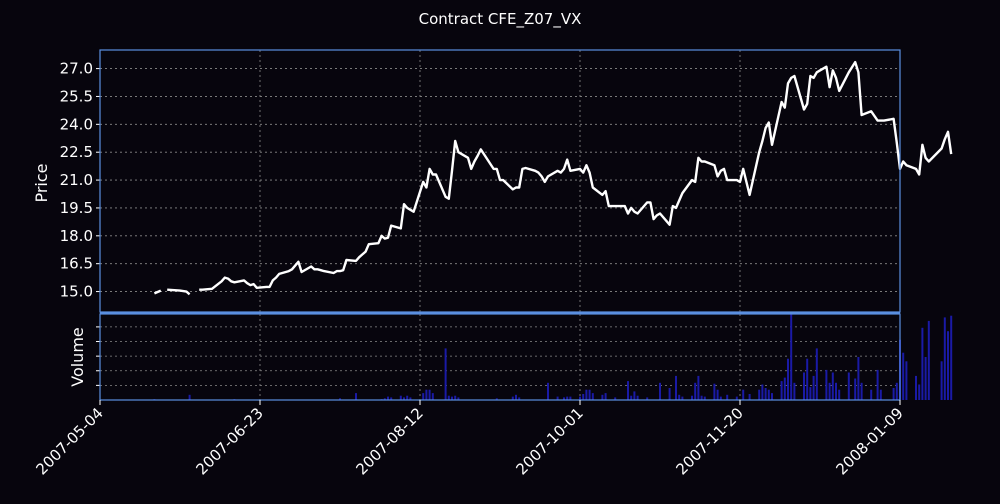 This screenshot has width=1000, height=504. What do you see at coordinates (76, 180) in the screenshot?
I see `price-y-tick-label: 21.0` at bounding box center [76, 180].